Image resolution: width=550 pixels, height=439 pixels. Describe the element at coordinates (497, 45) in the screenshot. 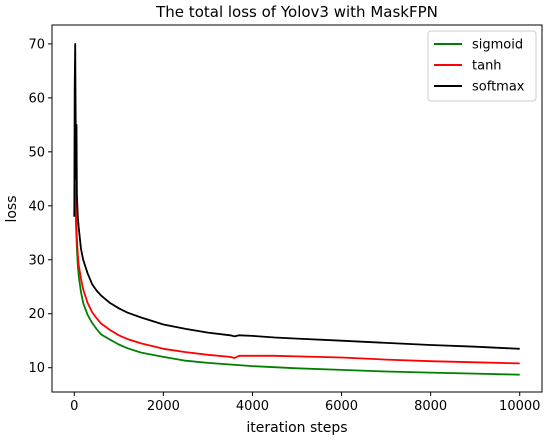

I see `legend-label-sigmoid: sigmoid` at that location.